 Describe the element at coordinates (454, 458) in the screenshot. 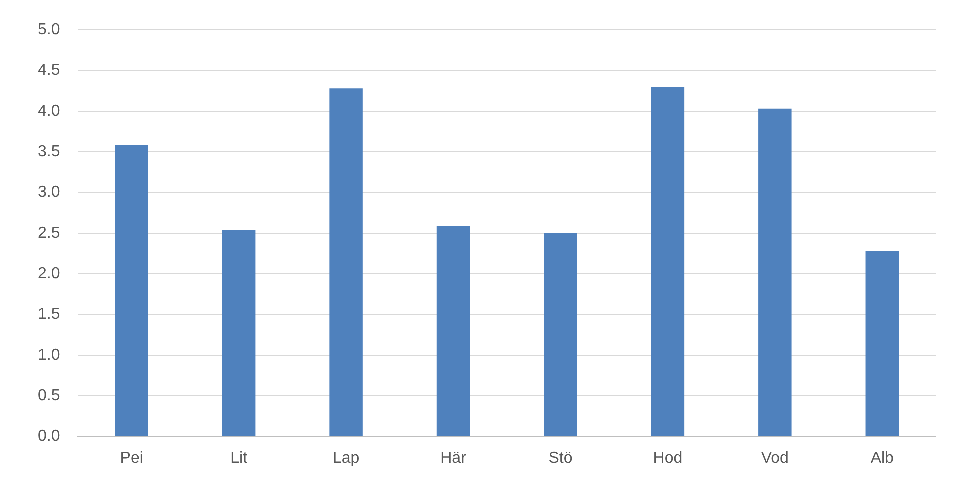

I see `x-tick-label: Här` at that location.